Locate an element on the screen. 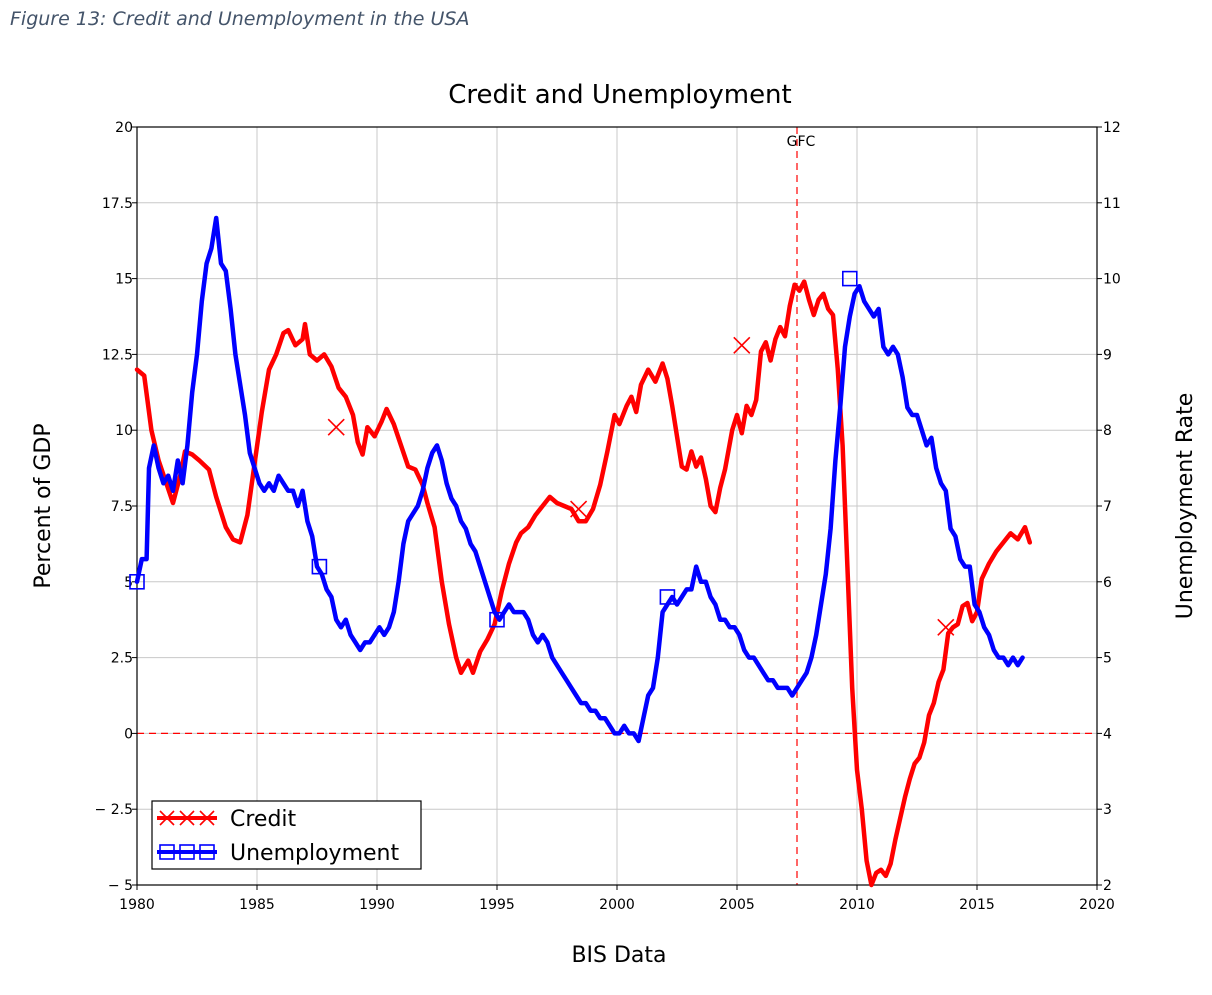  legend: Credit Unemployment is located at coordinates (286, 835).